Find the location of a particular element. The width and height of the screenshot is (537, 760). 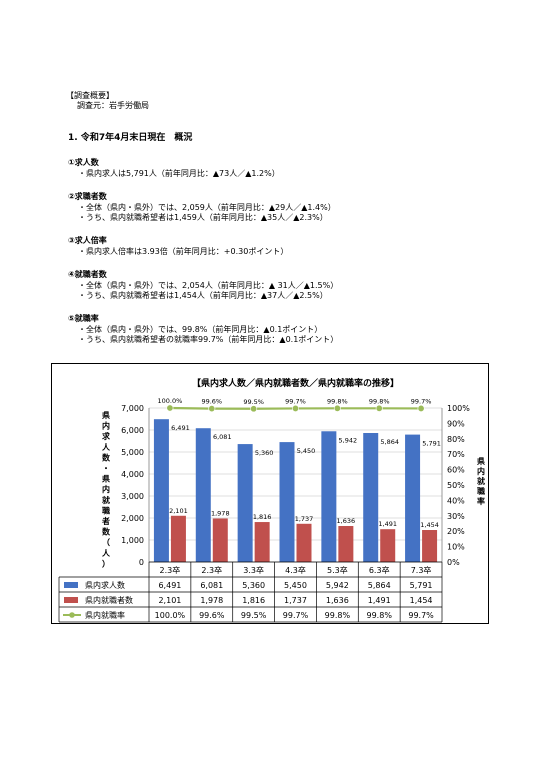

item-rate-head: ⑤就職率 is located at coordinates (83, 318).